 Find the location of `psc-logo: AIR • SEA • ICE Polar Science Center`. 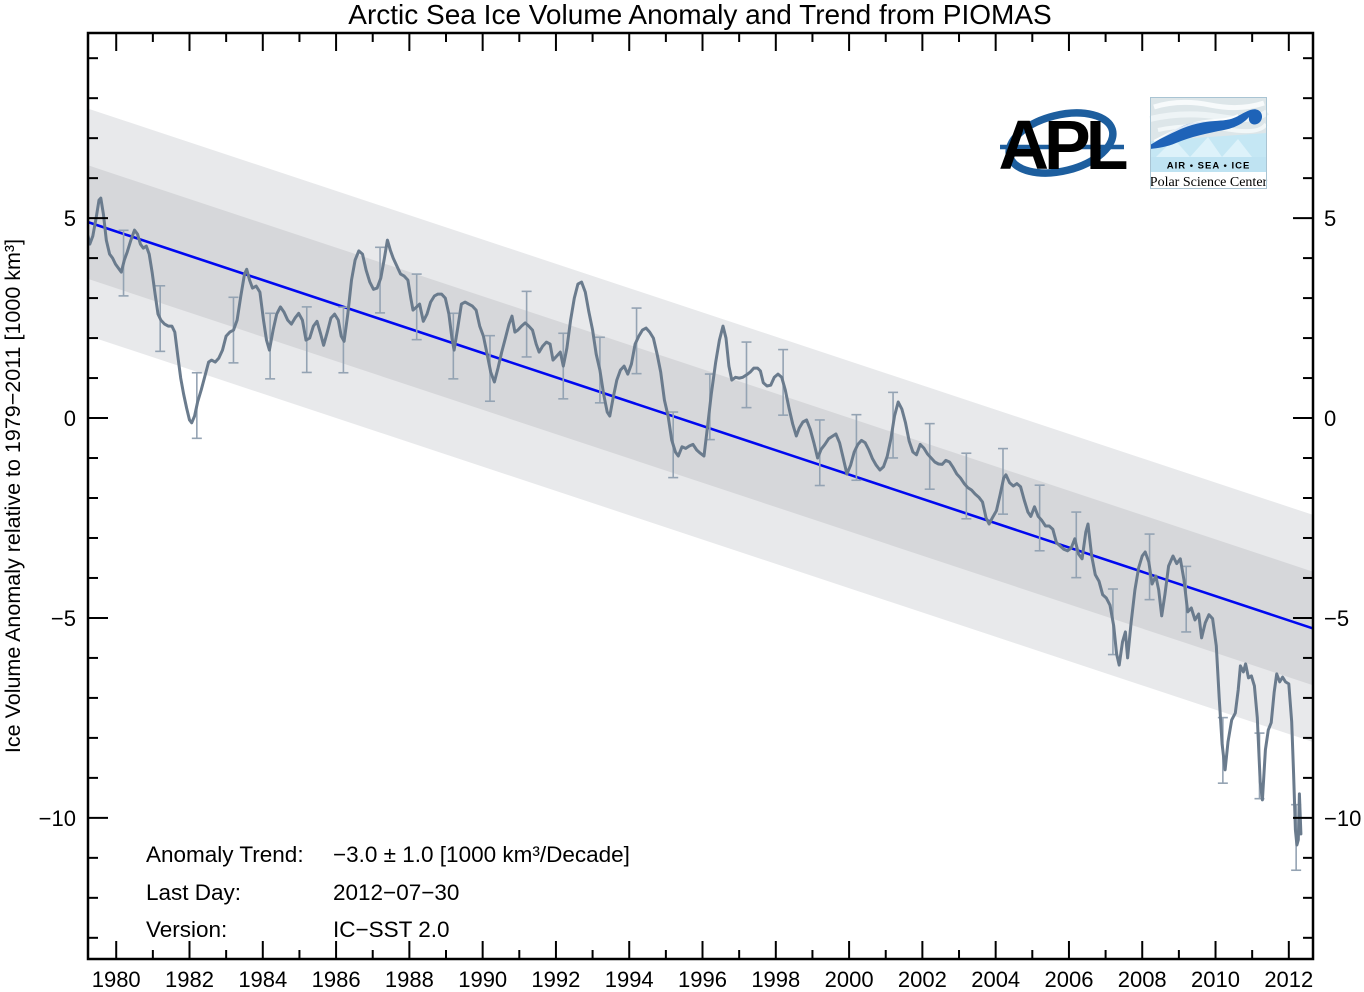

psc-logo: AIR • SEA • ICE Polar Science Center is located at coordinates (1209, 143).